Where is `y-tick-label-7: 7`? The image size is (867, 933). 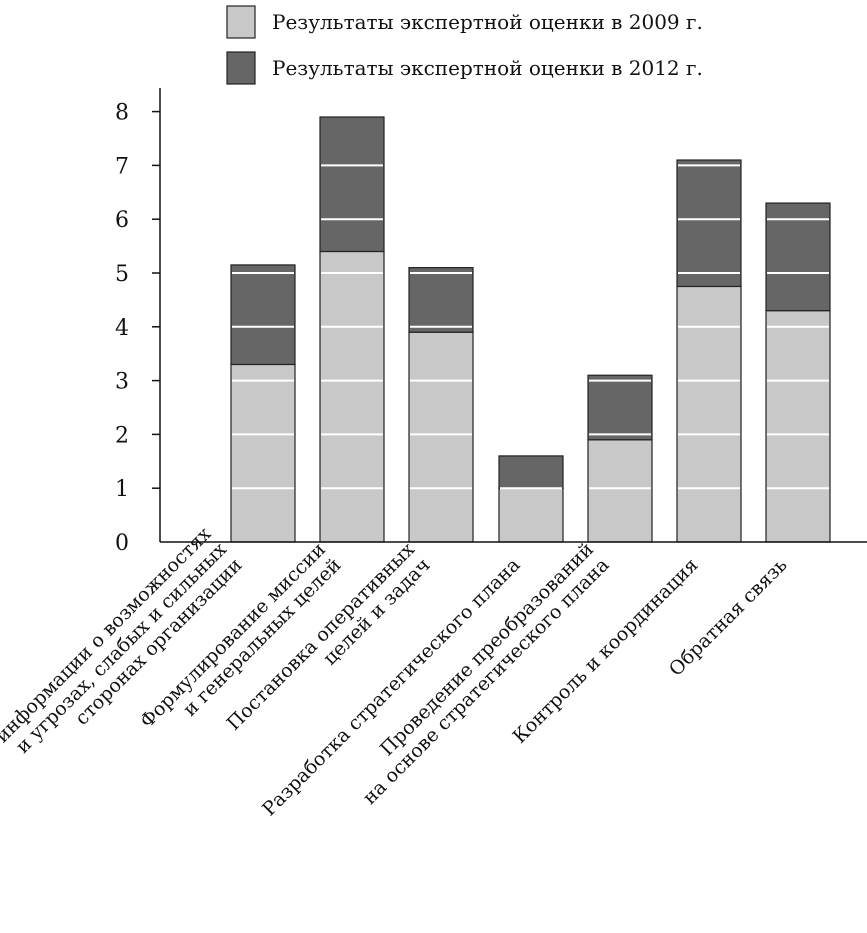
y-tick-label-7: 7 is located at coordinates (122, 166).